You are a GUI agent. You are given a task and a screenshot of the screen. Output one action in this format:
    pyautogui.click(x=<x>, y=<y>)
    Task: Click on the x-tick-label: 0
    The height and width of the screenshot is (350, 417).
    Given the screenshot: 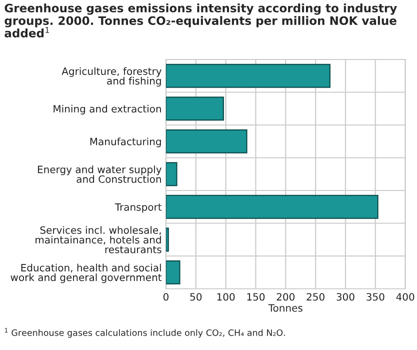 What is the action you would take?
    pyautogui.click(x=165, y=297)
    